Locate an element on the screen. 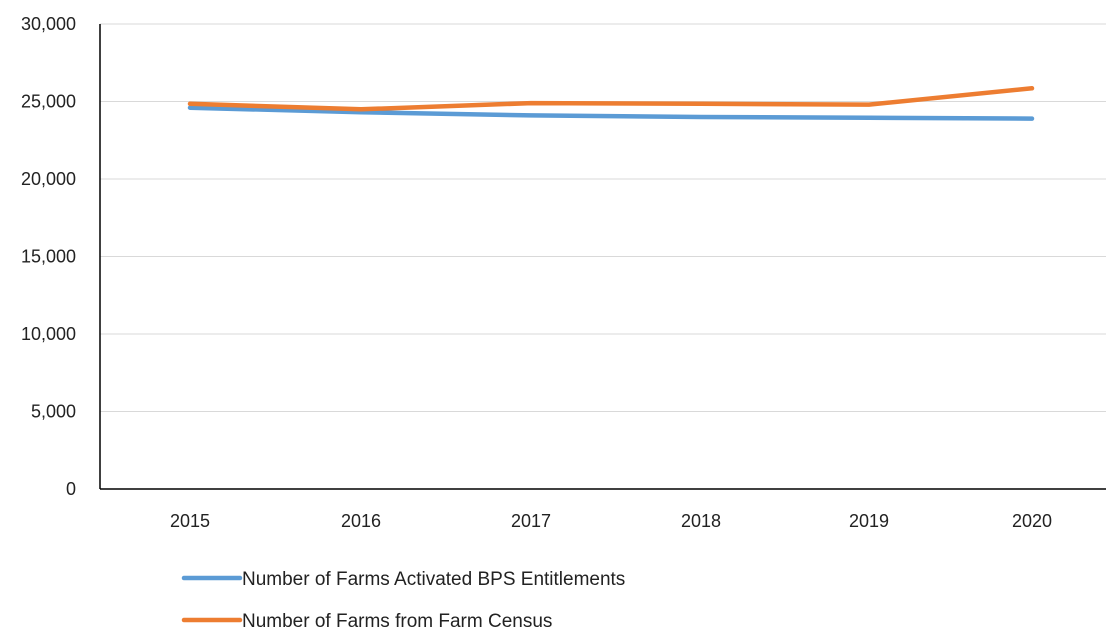 This screenshot has height=630, width=1106. y-tick-label: 10,000 is located at coordinates (48, 334).